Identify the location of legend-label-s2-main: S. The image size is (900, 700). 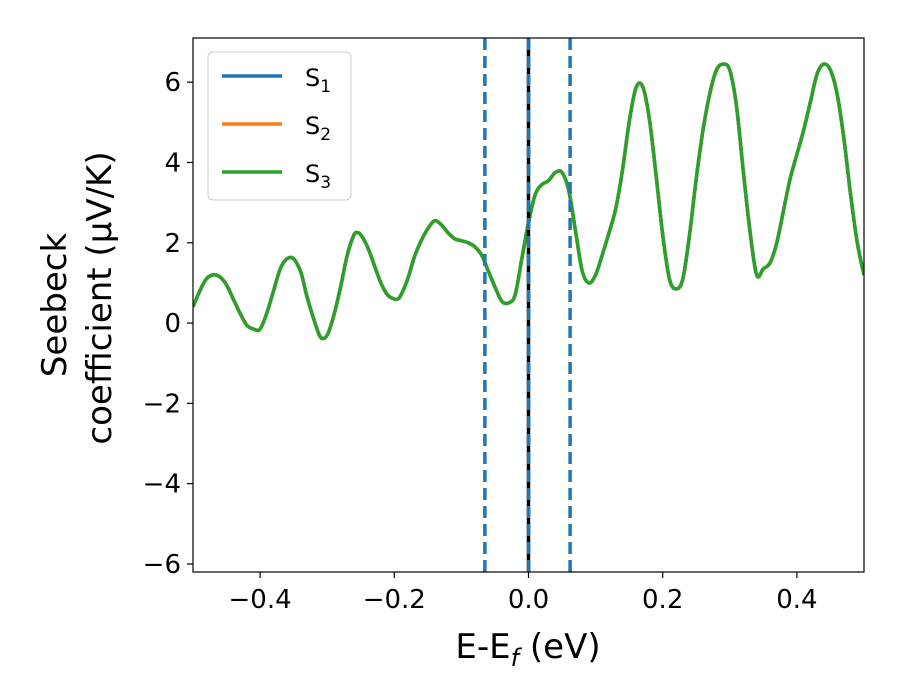
(312, 126).